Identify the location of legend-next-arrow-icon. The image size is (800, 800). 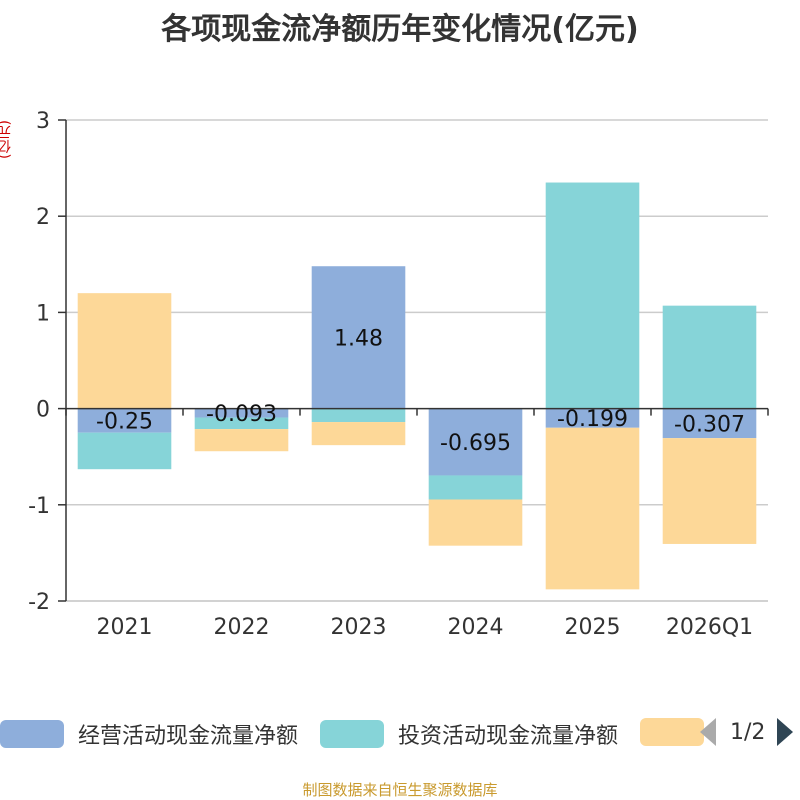
(785, 732).